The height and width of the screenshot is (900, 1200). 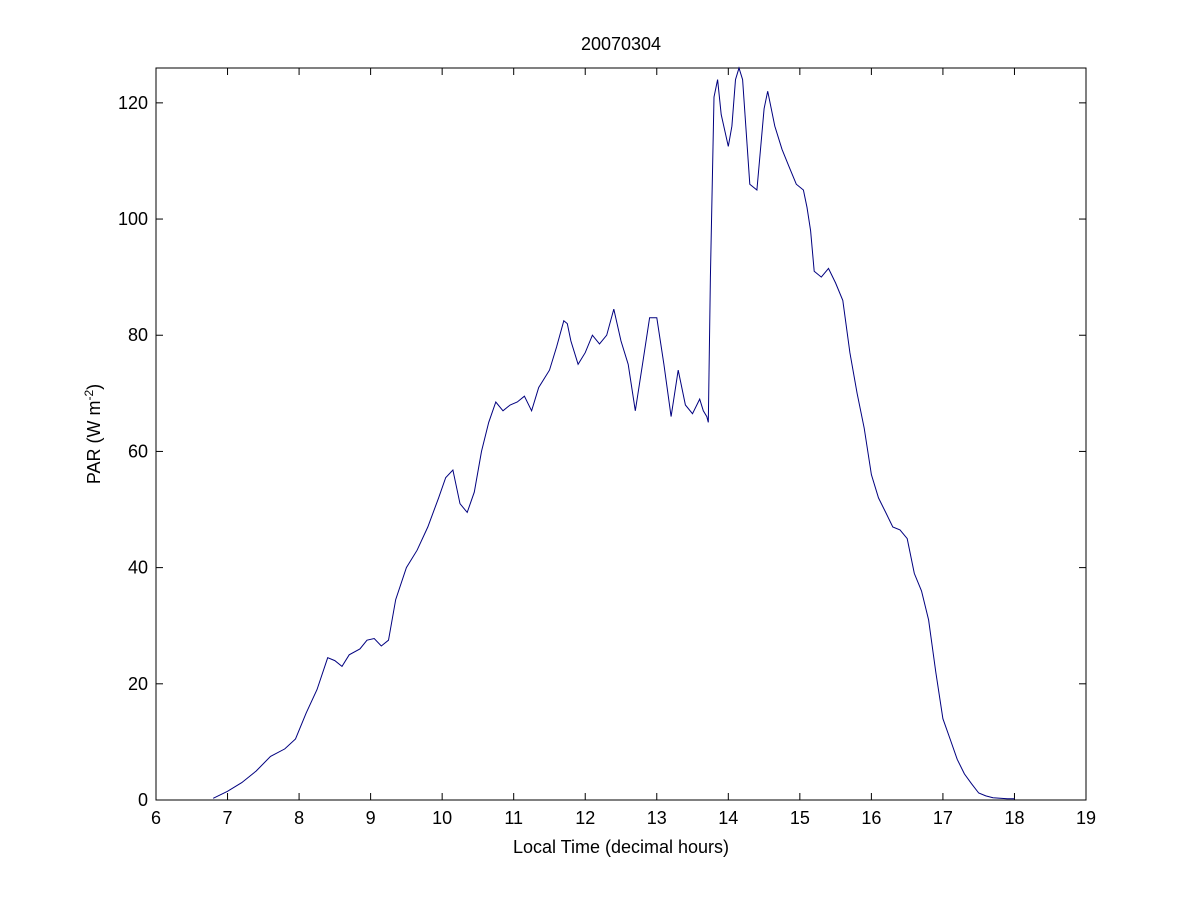 What do you see at coordinates (371, 818) in the screenshot?
I see `x-tick-label: 9` at bounding box center [371, 818].